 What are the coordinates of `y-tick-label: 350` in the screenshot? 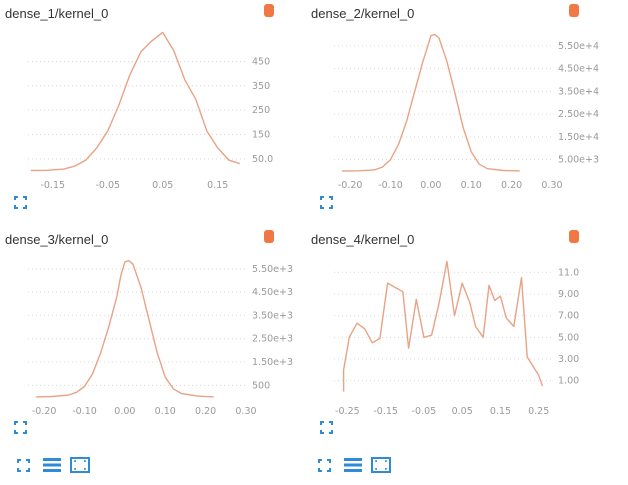 It's located at (261, 86).